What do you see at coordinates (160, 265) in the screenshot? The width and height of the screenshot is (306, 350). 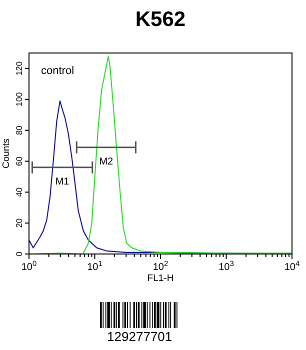 I see `x-tick-label: 10$^{2}$` at bounding box center [160, 265].